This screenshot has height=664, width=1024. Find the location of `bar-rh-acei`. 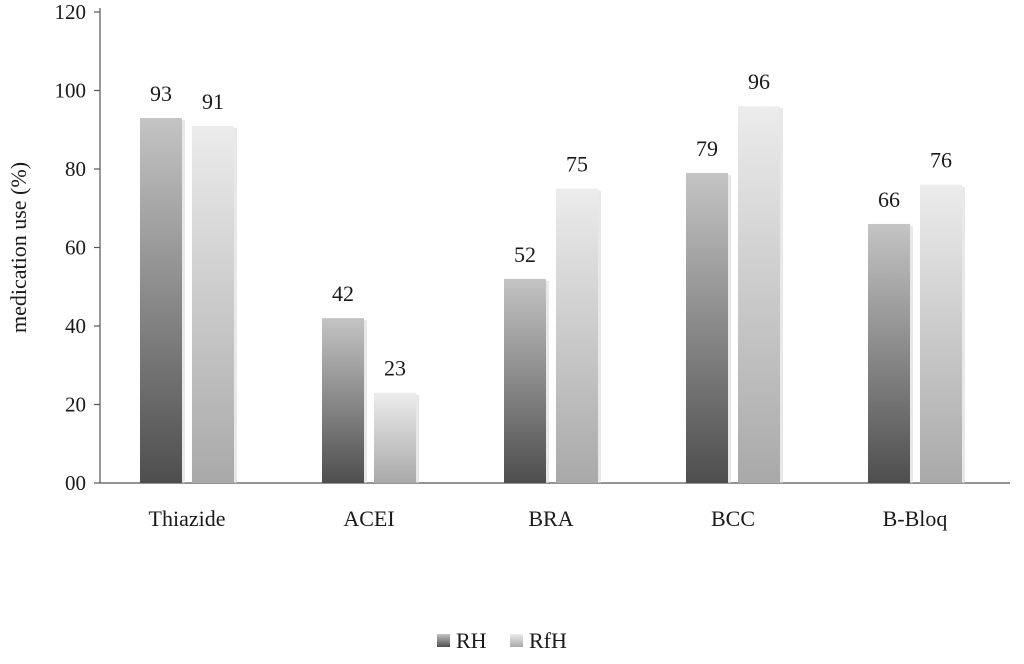

bar-rh-acei is located at coordinates (343, 400).